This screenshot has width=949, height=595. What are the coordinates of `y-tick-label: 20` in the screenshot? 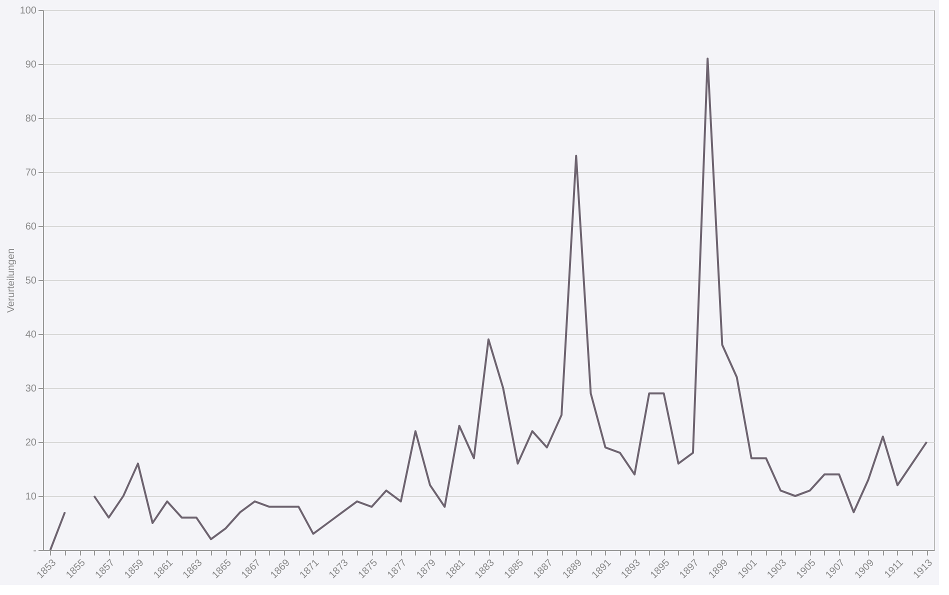 It's located at (31, 443).